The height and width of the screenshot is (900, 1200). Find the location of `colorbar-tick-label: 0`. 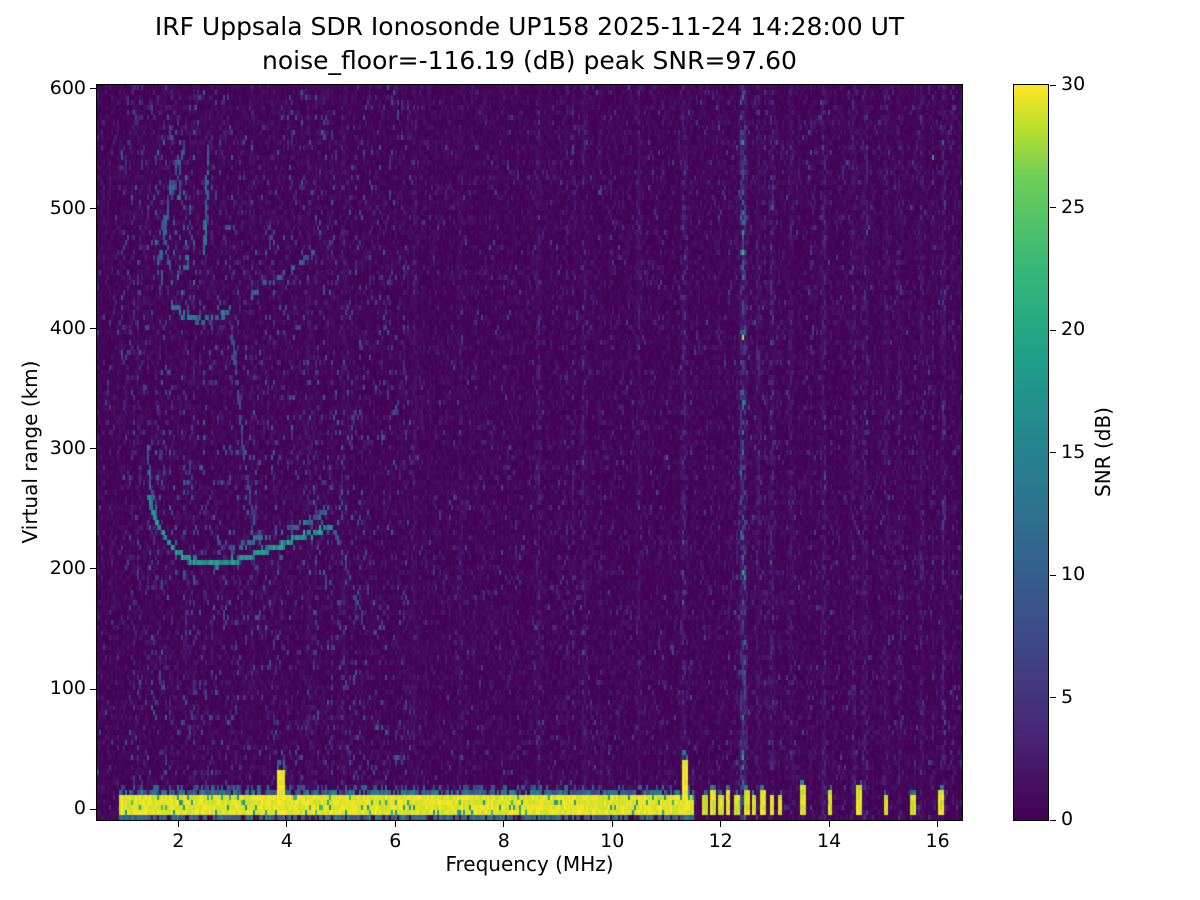

colorbar-tick-label: 0 is located at coordinates (1067, 819).